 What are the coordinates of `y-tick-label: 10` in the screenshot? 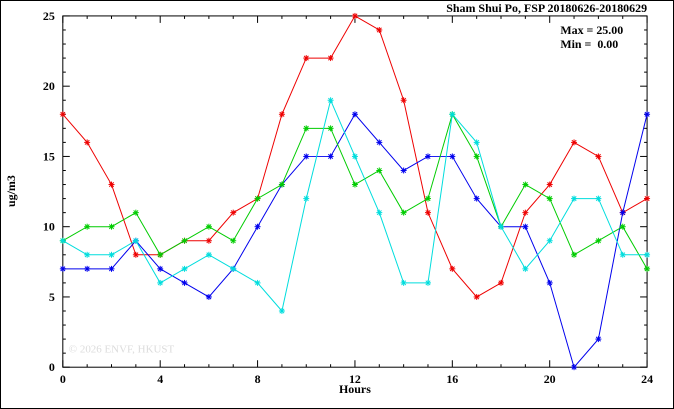 It's located at (49, 227).